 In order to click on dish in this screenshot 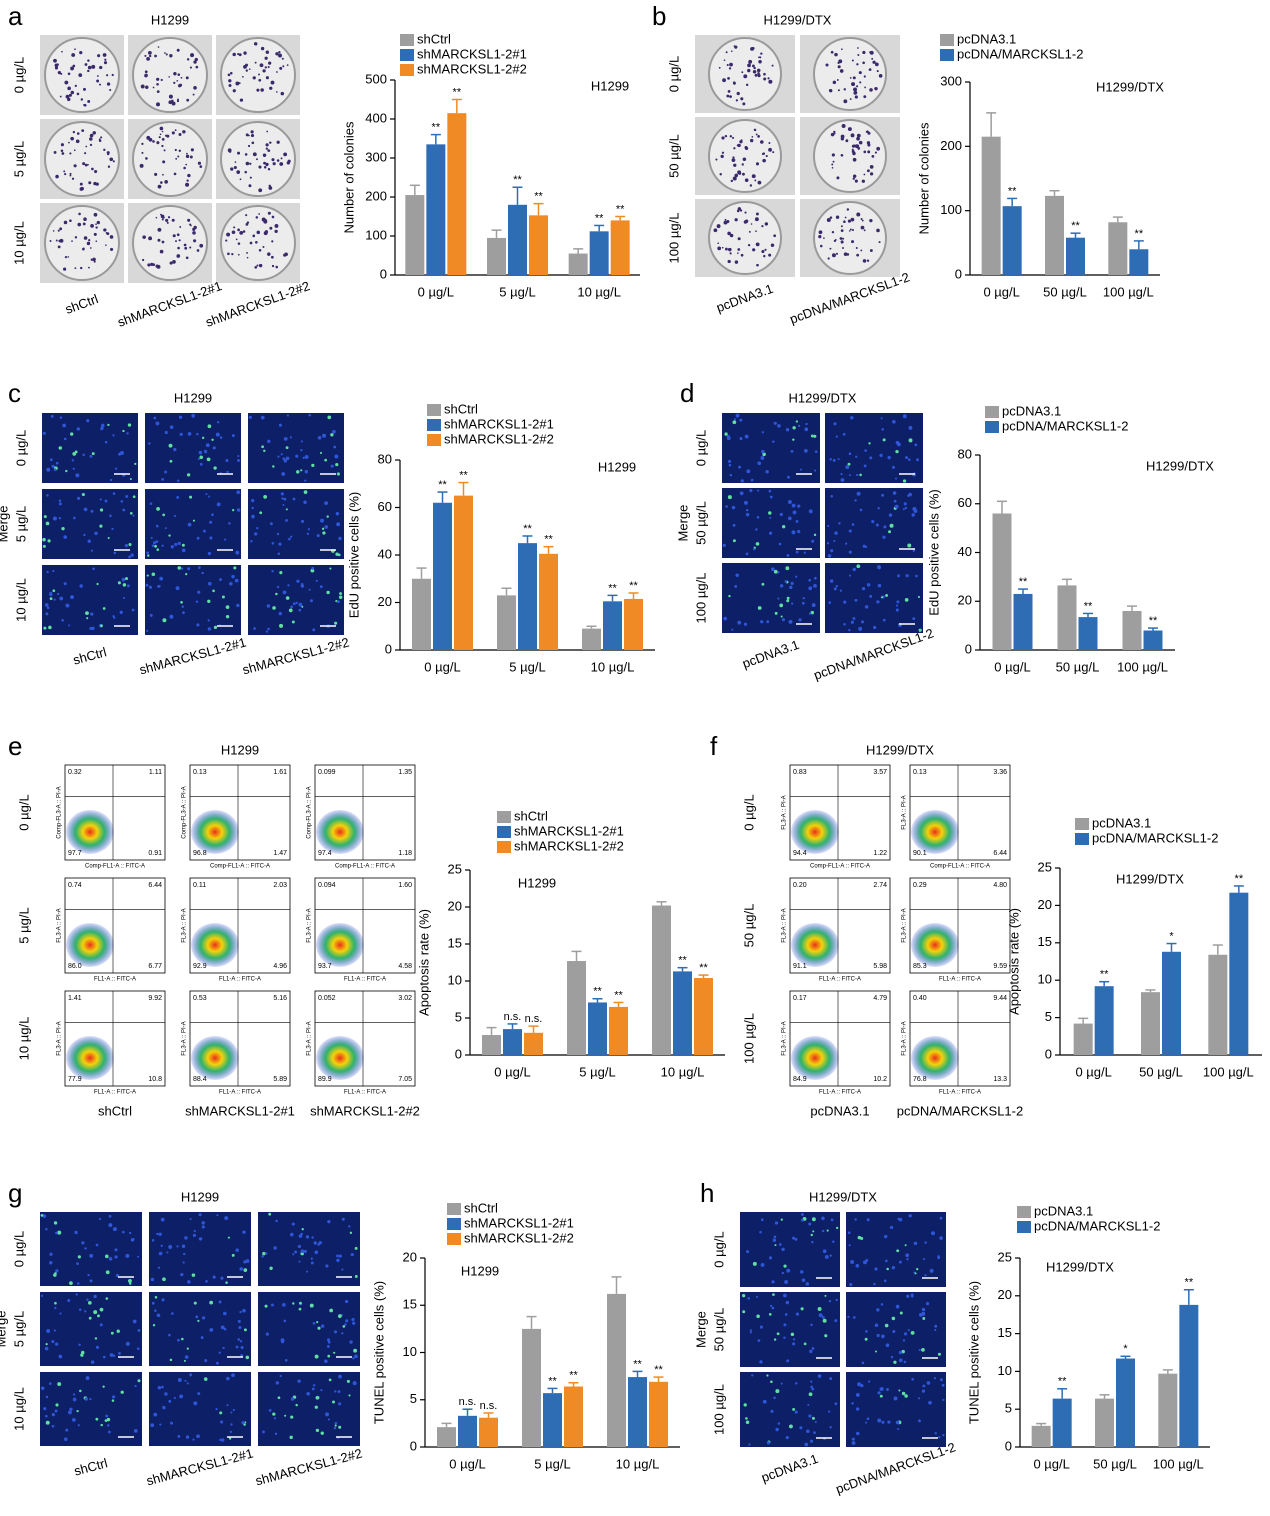, I will do `click(745, 156)`.